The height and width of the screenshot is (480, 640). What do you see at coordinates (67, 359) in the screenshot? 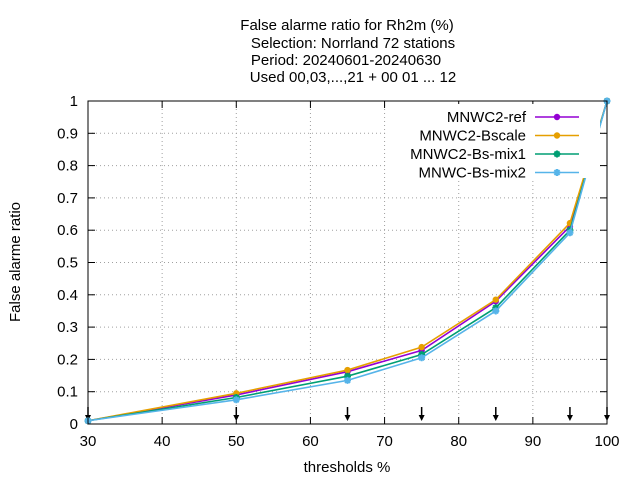
I see `y-tick-label: 0.2` at bounding box center [67, 359].